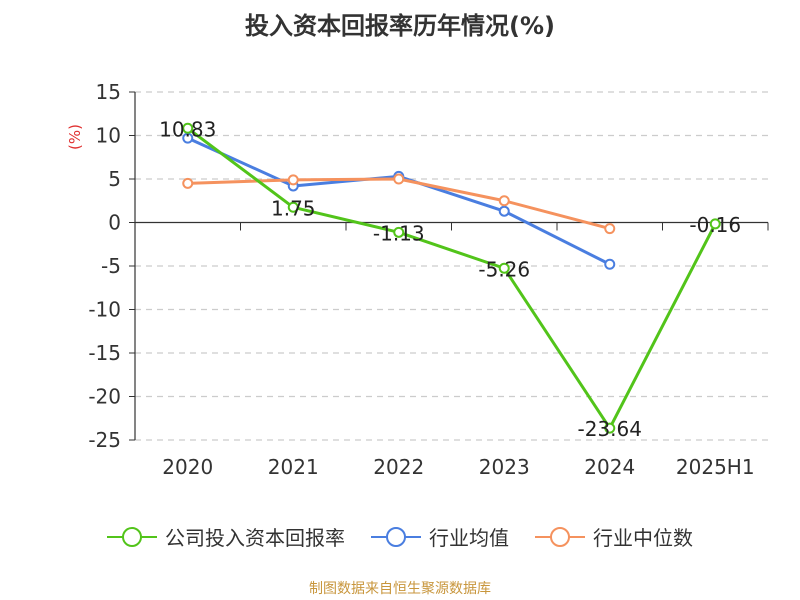 This screenshot has height=600, width=800. I want to click on chart-title: 投入资本回报率历年情况(%), so click(400, 26).